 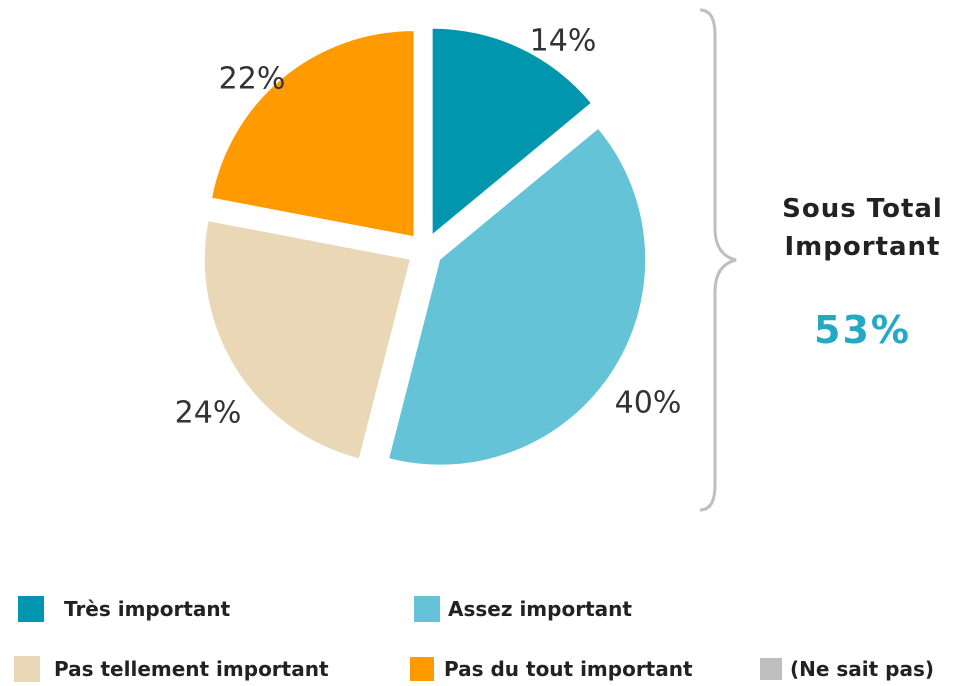 I want to click on slice-pas-du-tout-important, so click(x=313, y=134).